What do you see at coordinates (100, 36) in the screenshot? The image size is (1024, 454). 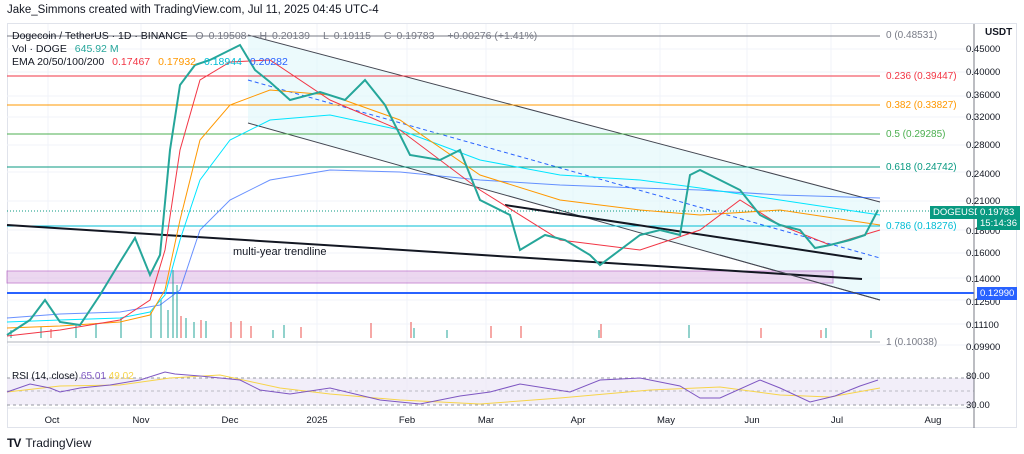 I see `symbol-name: Dogecoin / TetherUS · 1D · BINANCE` at bounding box center [100, 36].